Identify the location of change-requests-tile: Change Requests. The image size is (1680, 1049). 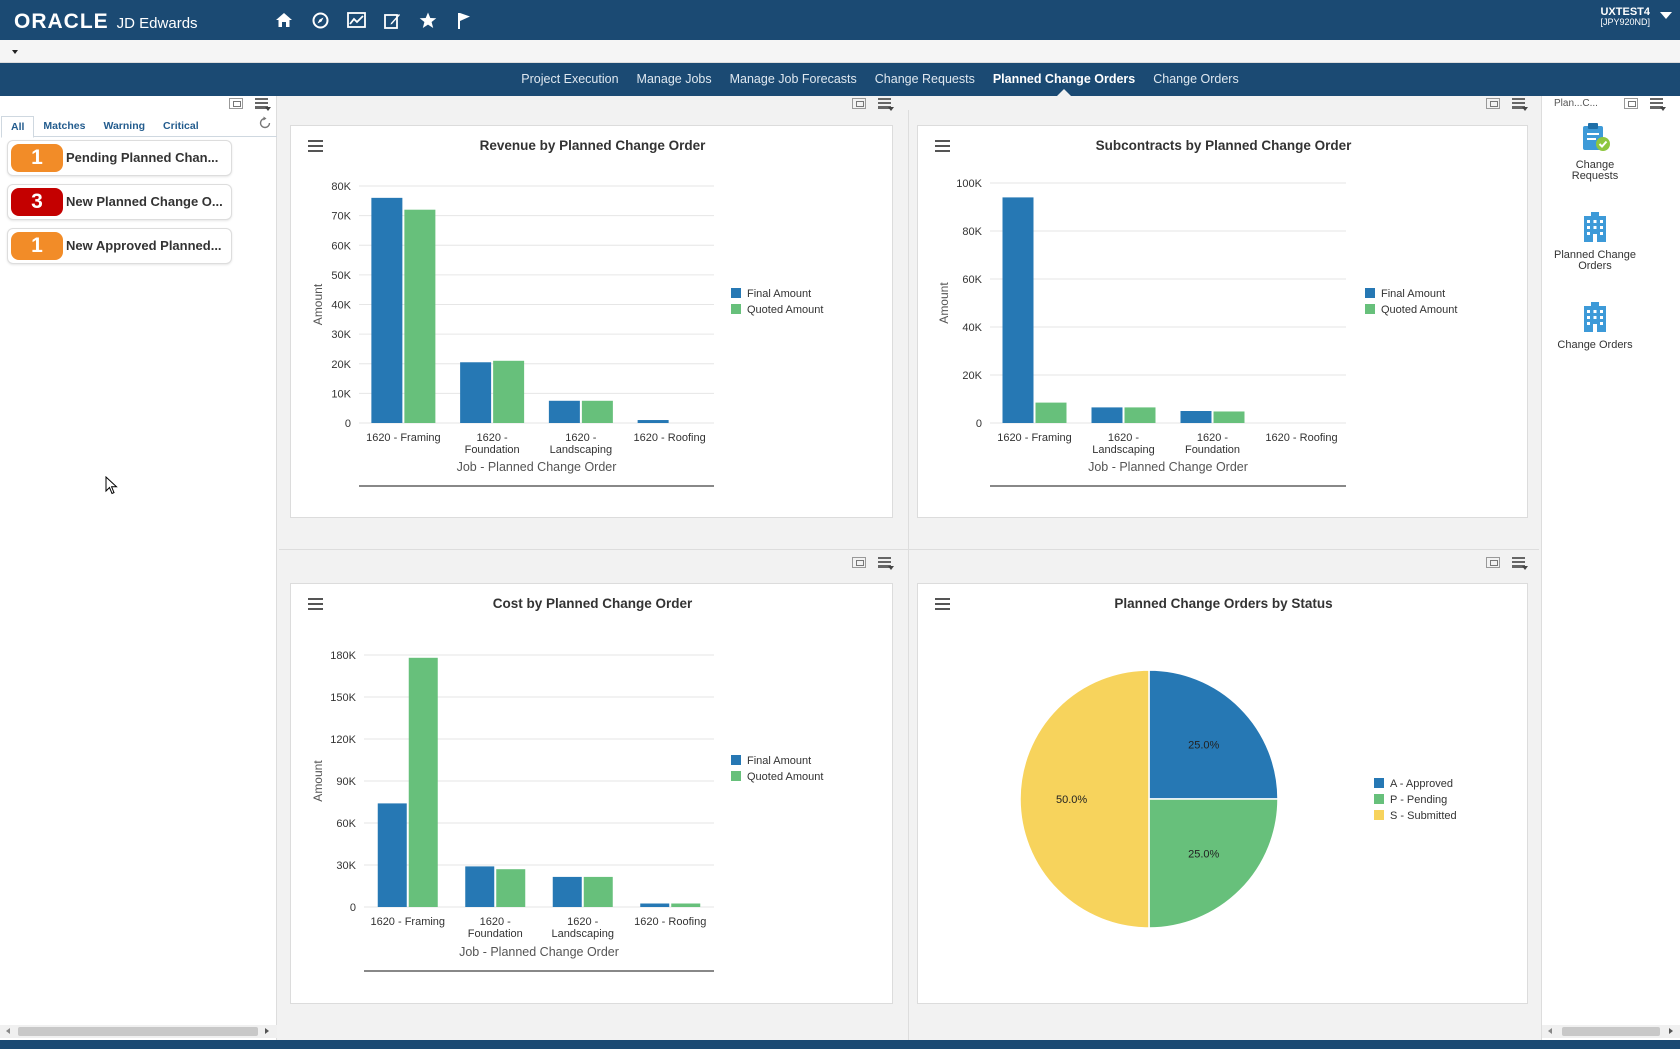
(1595, 151).